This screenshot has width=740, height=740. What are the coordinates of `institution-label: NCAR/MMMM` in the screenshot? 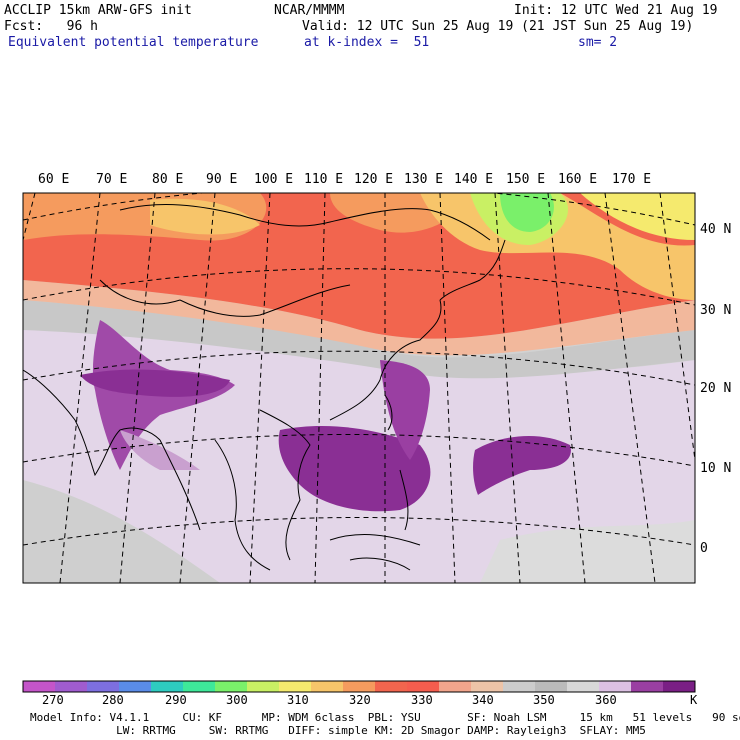 It's located at (309, 10).